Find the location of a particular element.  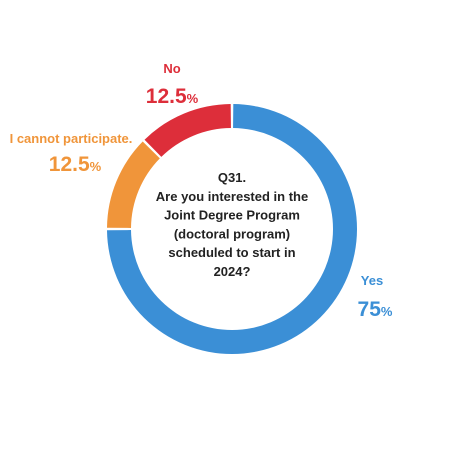

chart-title-line: scheduled to start in is located at coordinates (231, 252).